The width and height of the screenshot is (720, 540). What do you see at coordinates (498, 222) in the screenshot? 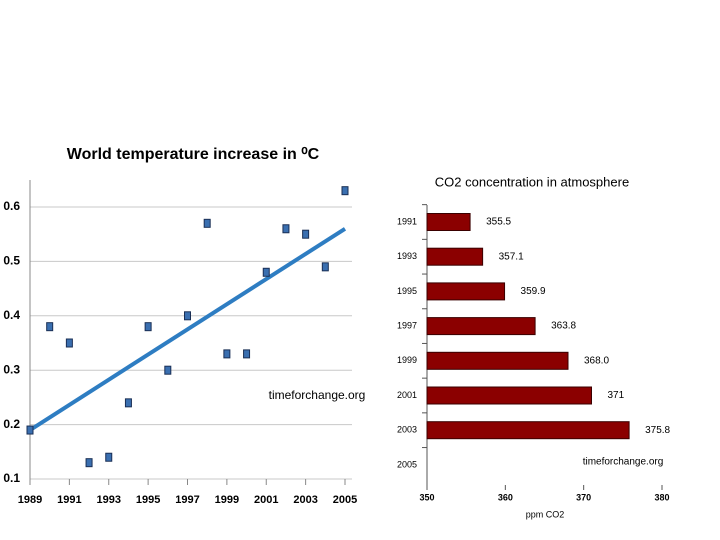
I see `value-label: 355.5` at bounding box center [498, 222].